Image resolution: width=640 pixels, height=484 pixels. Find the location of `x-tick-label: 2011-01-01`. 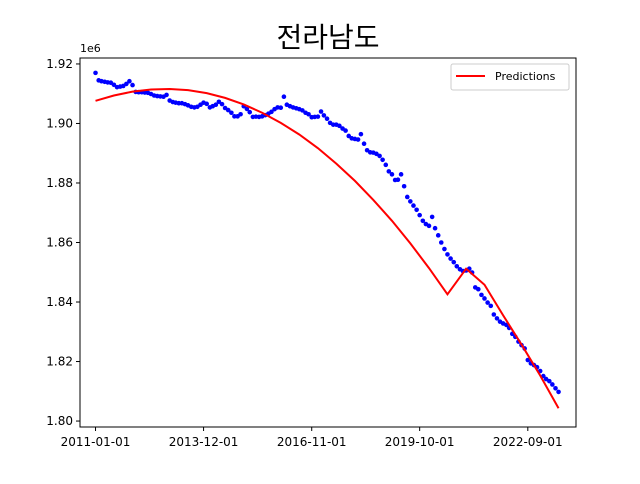

x-tick-label: 2011-01-01 is located at coordinates (96, 442).